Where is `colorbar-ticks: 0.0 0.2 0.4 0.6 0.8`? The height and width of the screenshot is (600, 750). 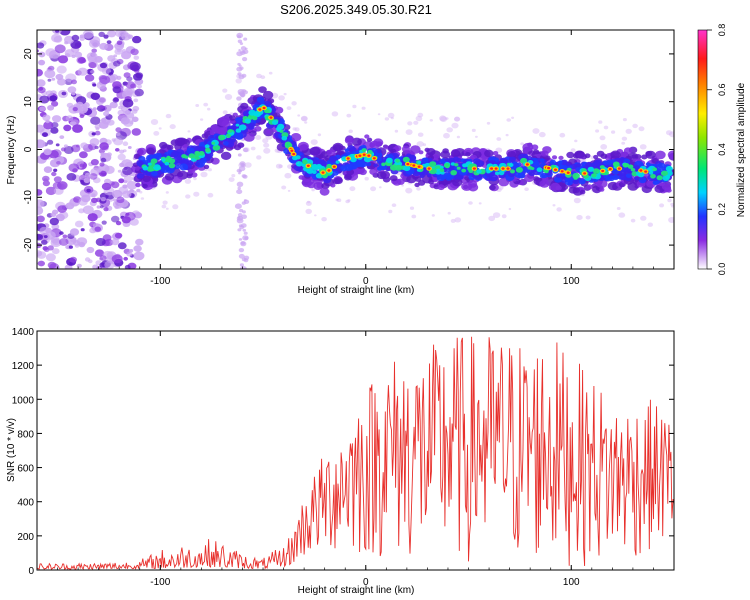
colorbar-ticks: 0.0 0.2 0.4 0.6 0.8 is located at coordinates (717, 149).